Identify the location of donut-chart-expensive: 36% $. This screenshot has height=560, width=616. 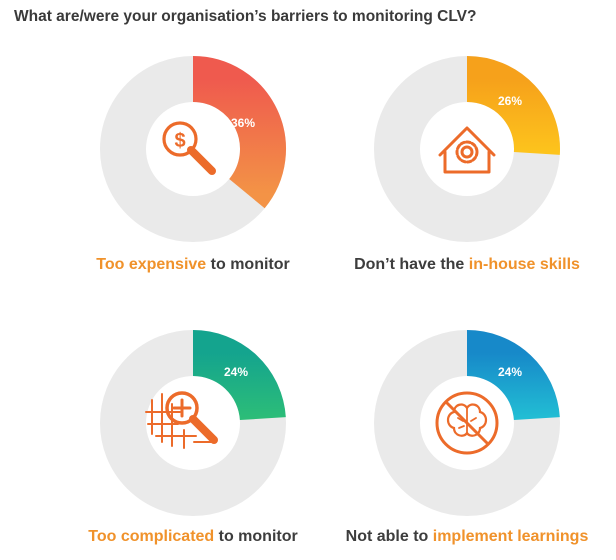
(193, 149).